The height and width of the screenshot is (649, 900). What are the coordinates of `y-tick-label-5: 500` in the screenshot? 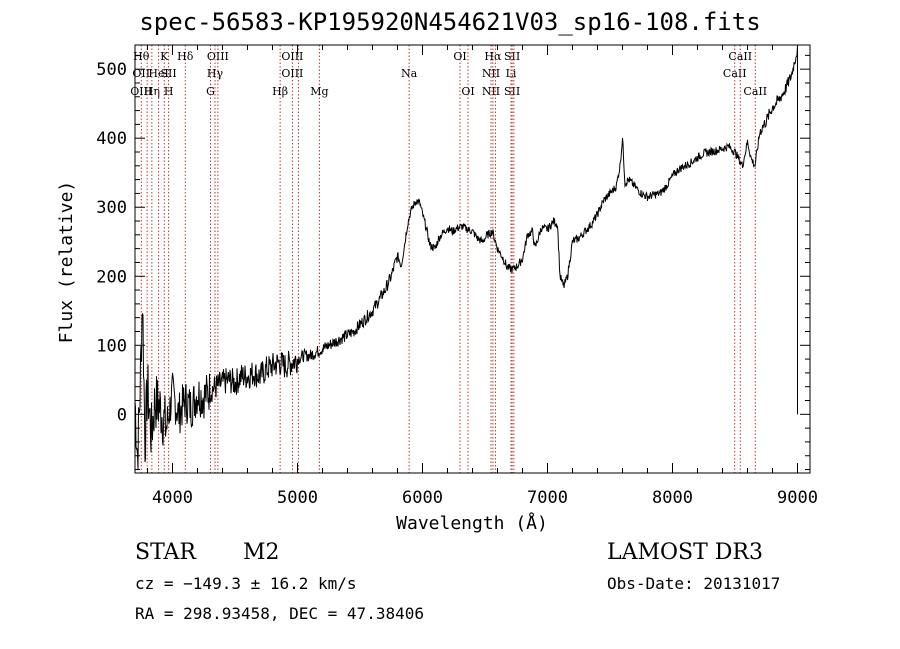 It's located at (111, 70).